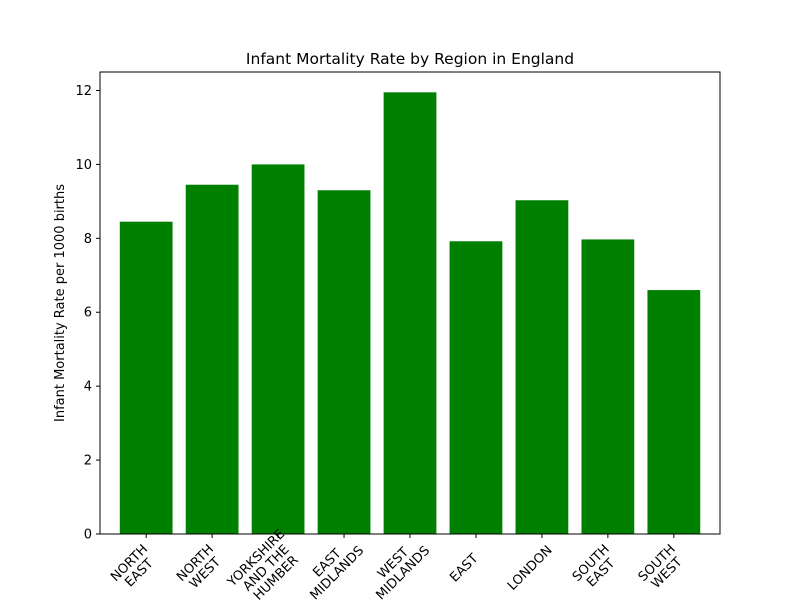 The width and height of the screenshot is (800, 600). Describe the element at coordinates (88, 387) in the screenshot. I see `y-tick-label: 4` at that location.